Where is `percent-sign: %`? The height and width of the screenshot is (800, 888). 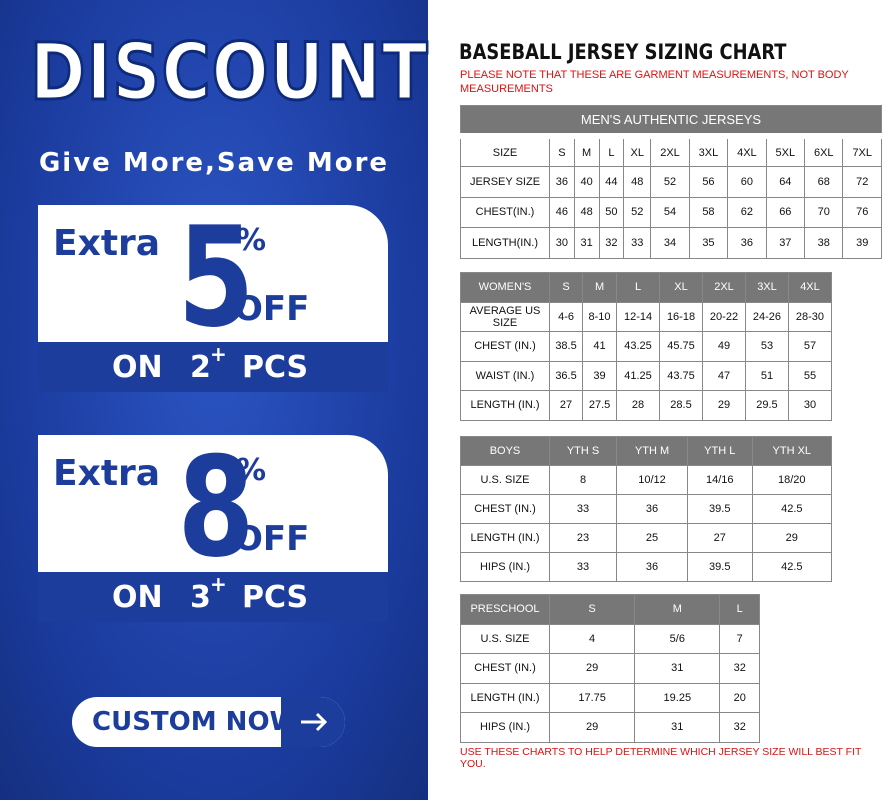 percent-sign: % is located at coordinates (251, 240).